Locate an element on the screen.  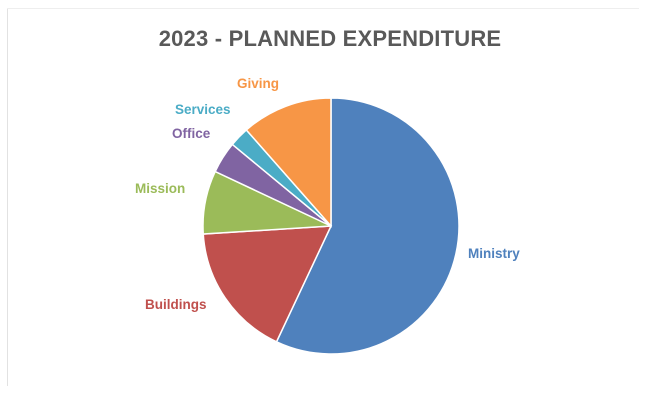
pie-label-giving: Giving is located at coordinates (258, 83).